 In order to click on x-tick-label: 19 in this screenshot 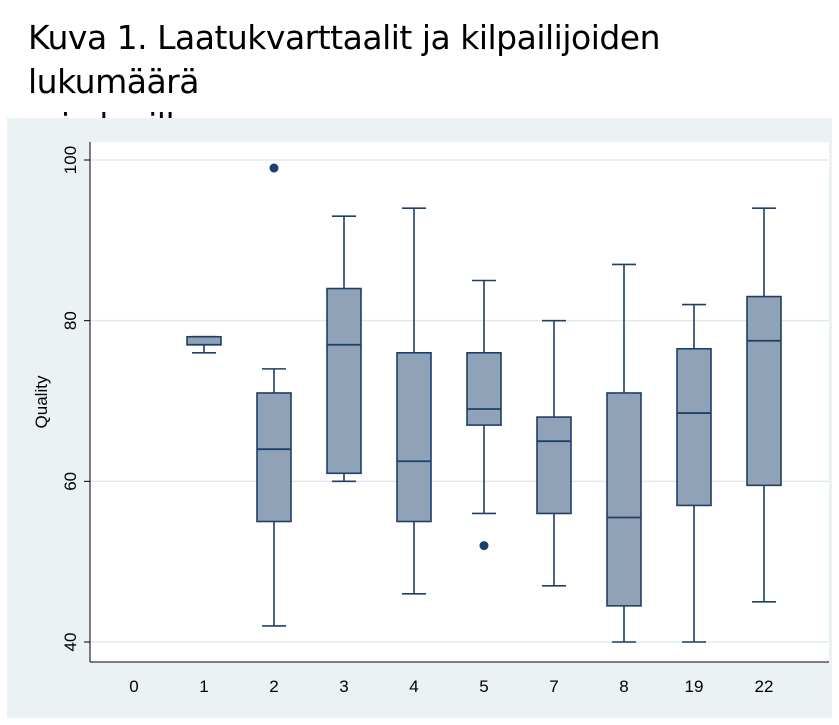, I will do `click(694, 686)`.